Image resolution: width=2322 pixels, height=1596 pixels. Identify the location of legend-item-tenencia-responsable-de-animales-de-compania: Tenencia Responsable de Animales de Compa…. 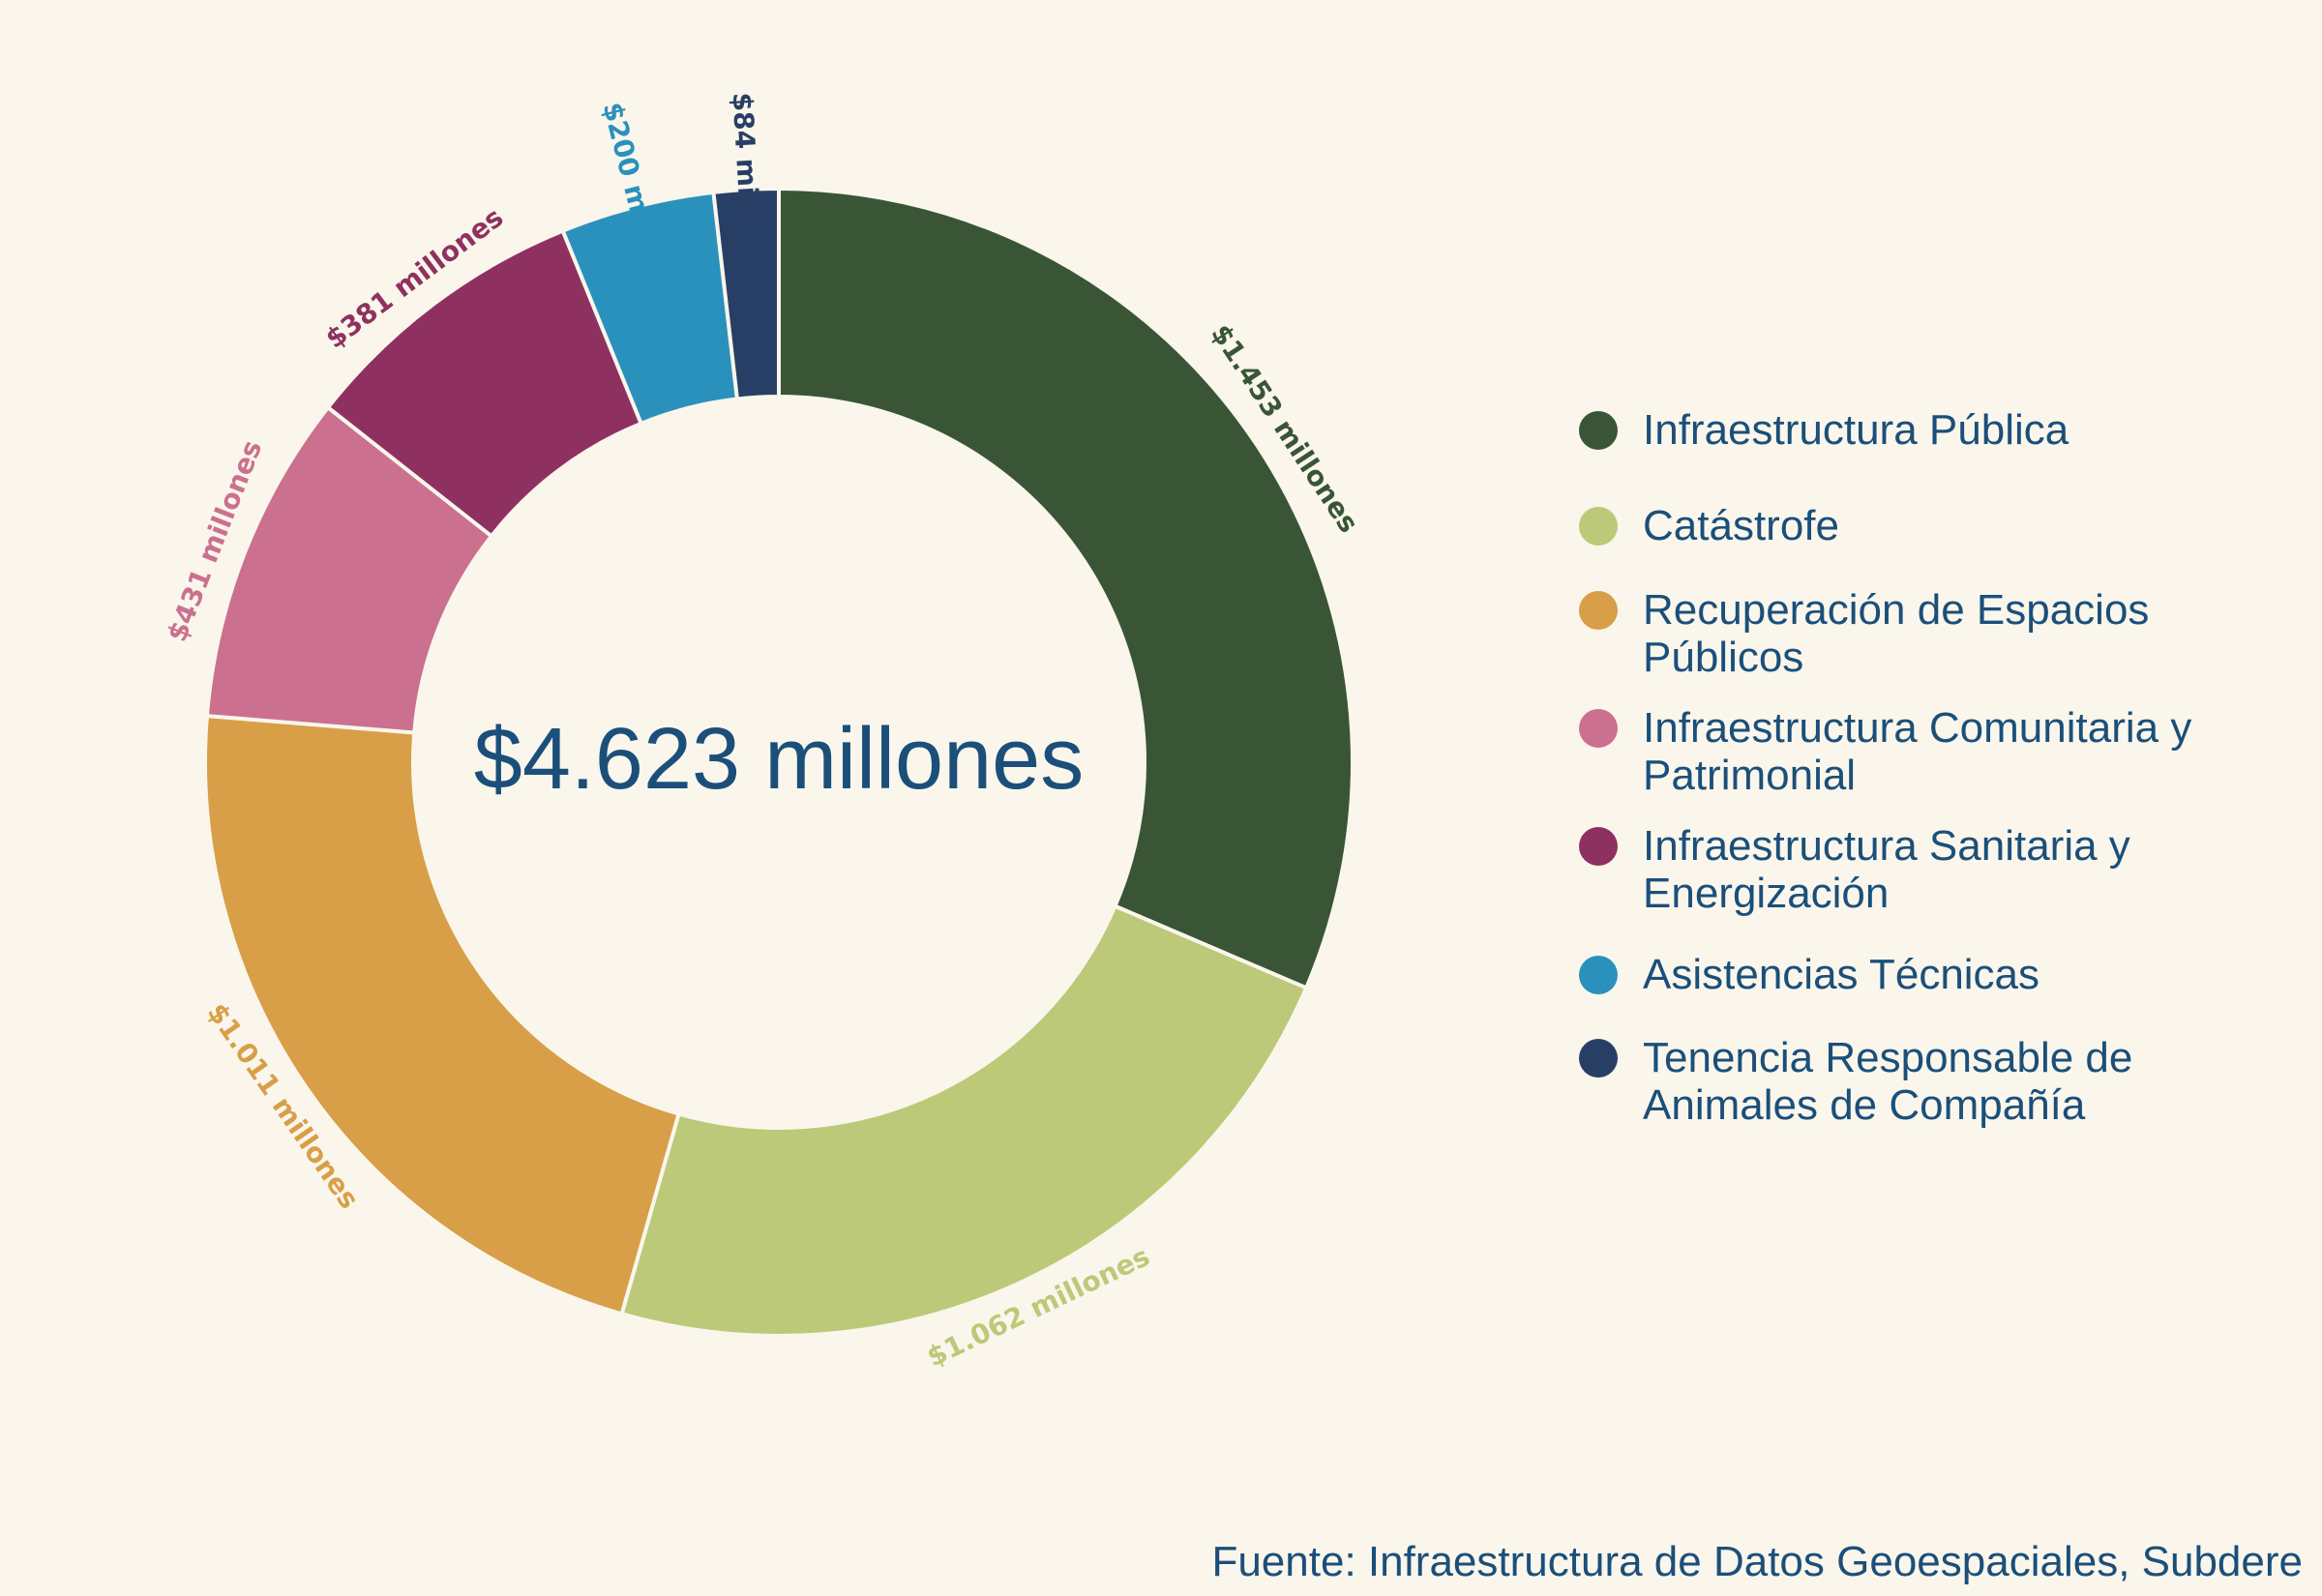
(1920, 1081).